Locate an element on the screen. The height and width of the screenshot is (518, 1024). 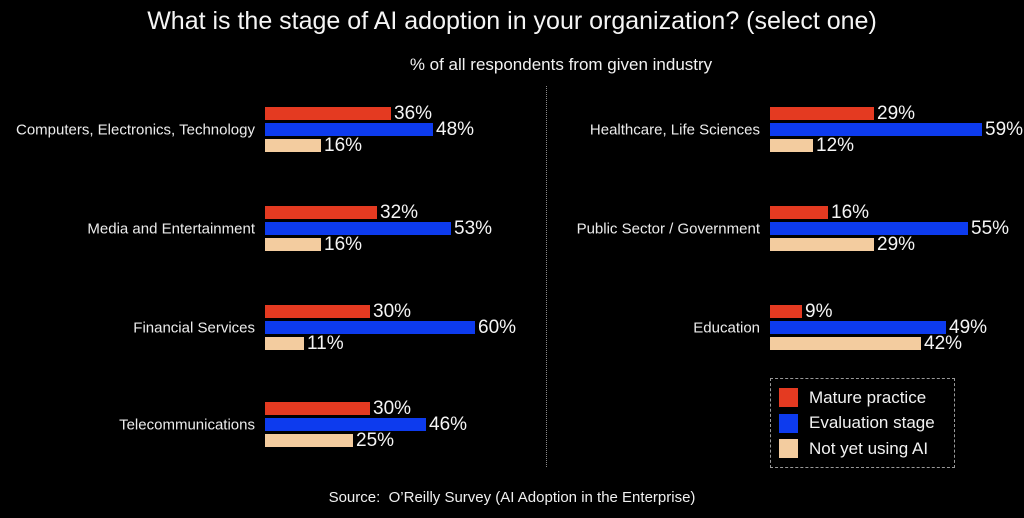
industry-label: Education is located at coordinates (726, 327).